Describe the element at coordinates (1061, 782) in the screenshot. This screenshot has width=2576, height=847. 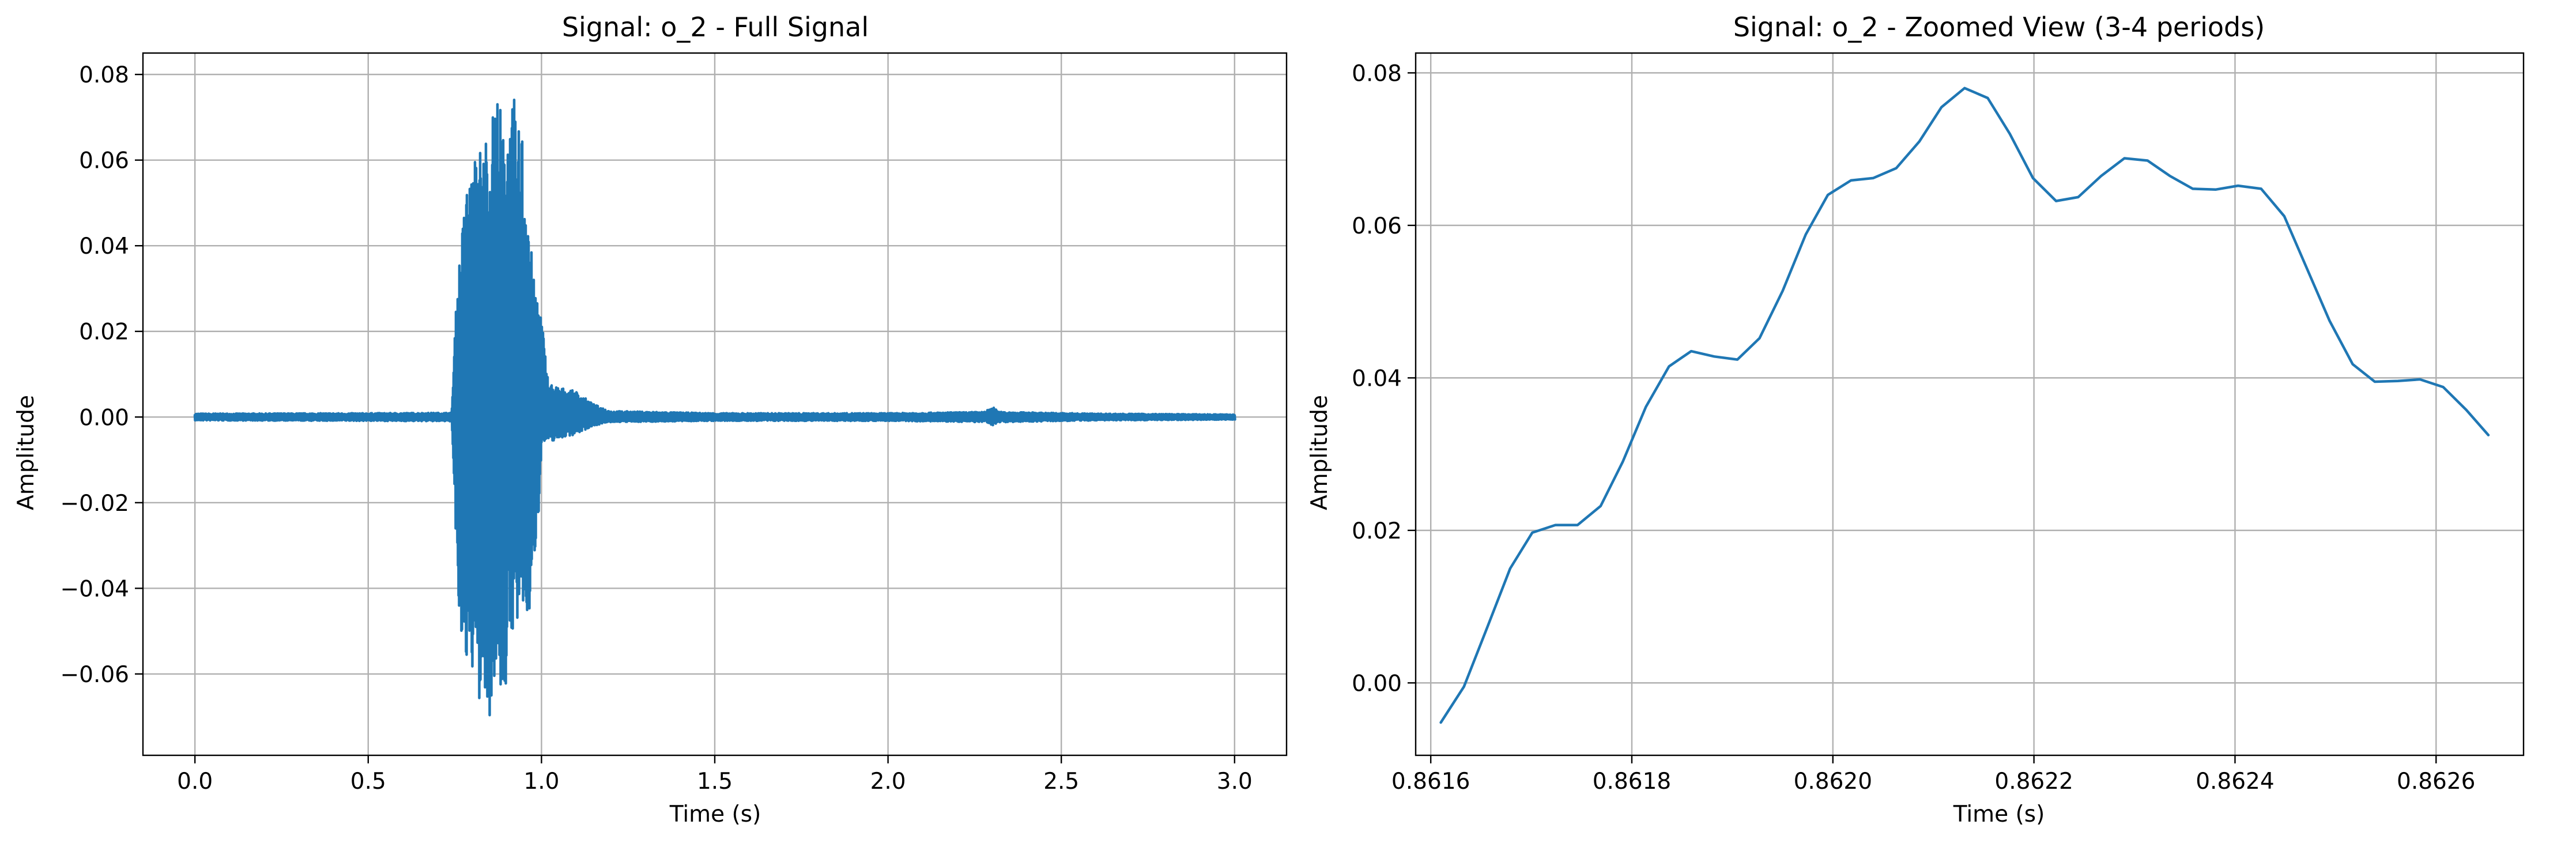
I see `full-signal-xtick-label: 2.5` at that location.